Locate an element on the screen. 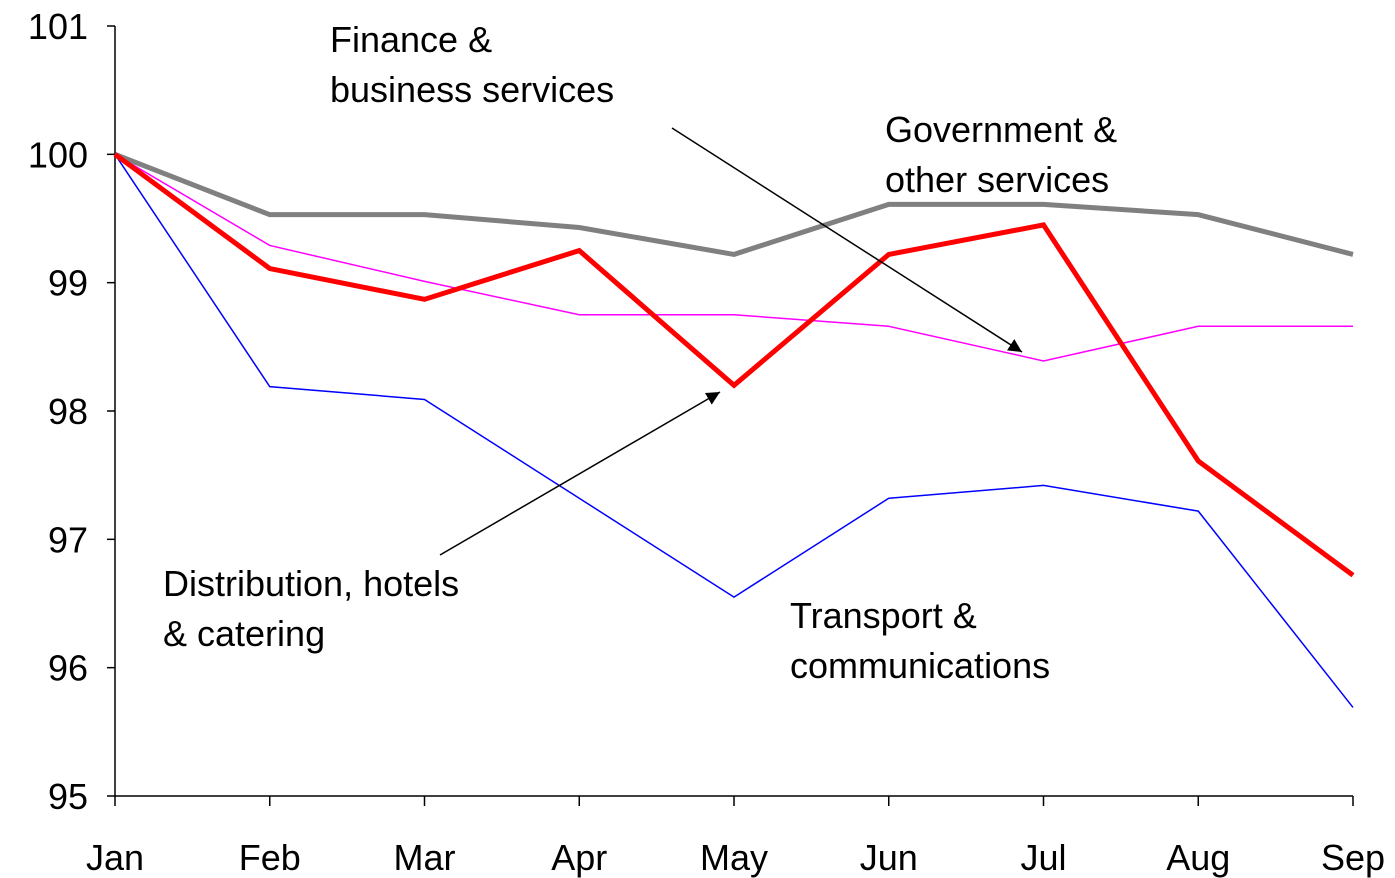 Image resolution: width=1395 pixels, height=878 pixels. y-tick-label: 97 is located at coordinates (68, 539).